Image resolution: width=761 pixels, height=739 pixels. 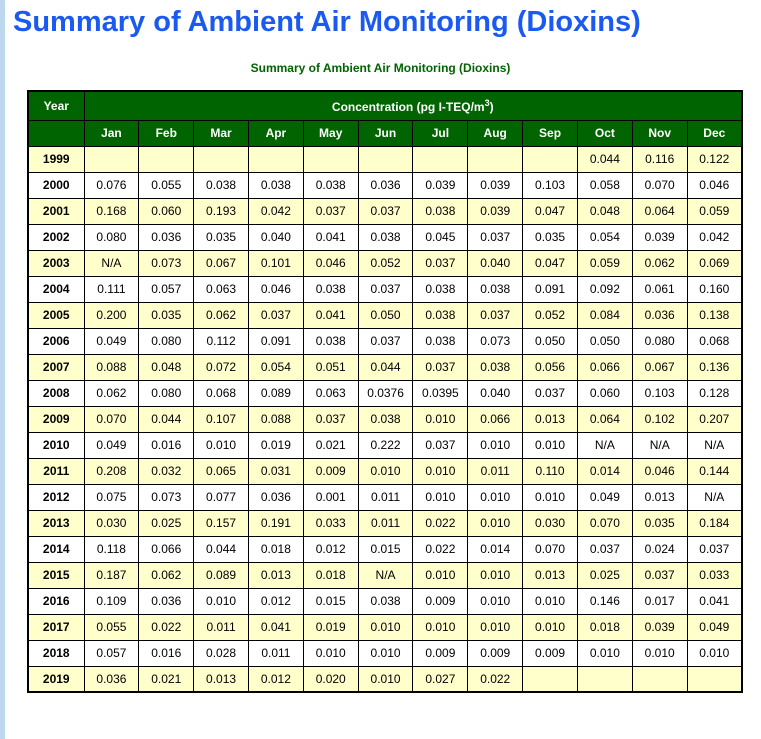 What do you see at coordinates (385, 445) in the screenshot?
I see `value-cell: 0.222` at bounding box center [385, 445].